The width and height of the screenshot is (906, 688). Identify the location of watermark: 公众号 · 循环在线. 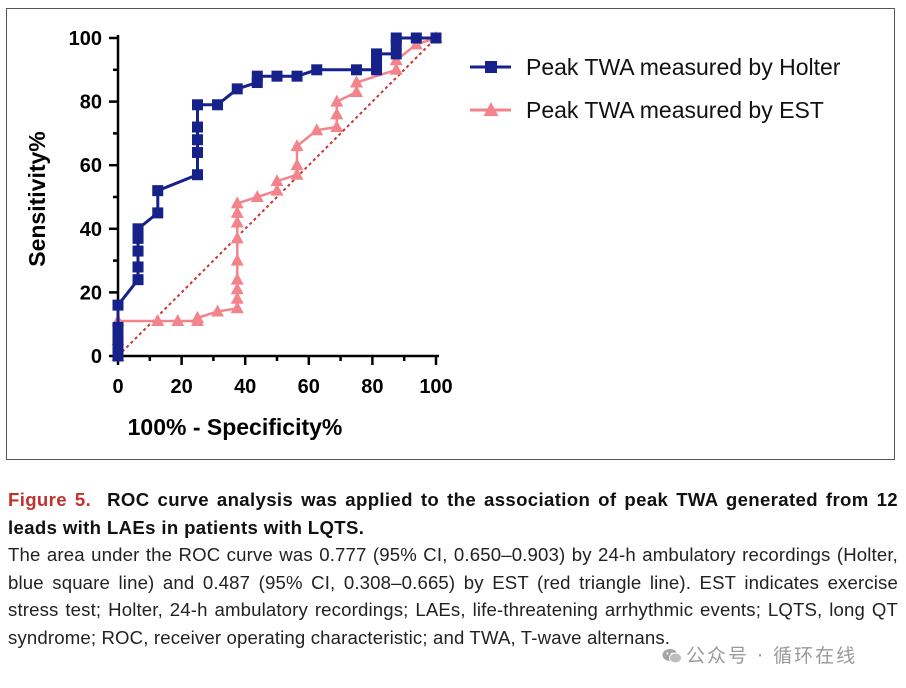
(759, 654).